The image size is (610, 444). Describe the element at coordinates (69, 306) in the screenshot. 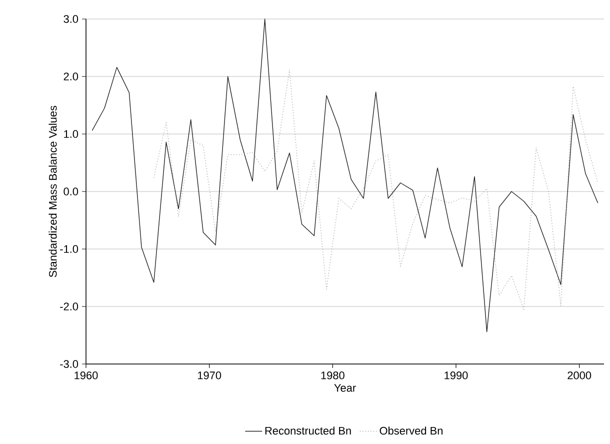

I see `y-tick-label: -2.0` at that location.